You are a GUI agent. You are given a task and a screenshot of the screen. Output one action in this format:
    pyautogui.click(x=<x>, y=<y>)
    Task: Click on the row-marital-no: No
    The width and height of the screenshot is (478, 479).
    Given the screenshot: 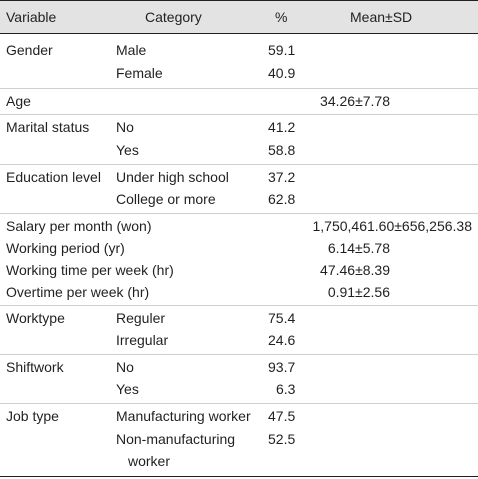 What is the action you would take?
    pyautogui.click(x=125, y=127)
    